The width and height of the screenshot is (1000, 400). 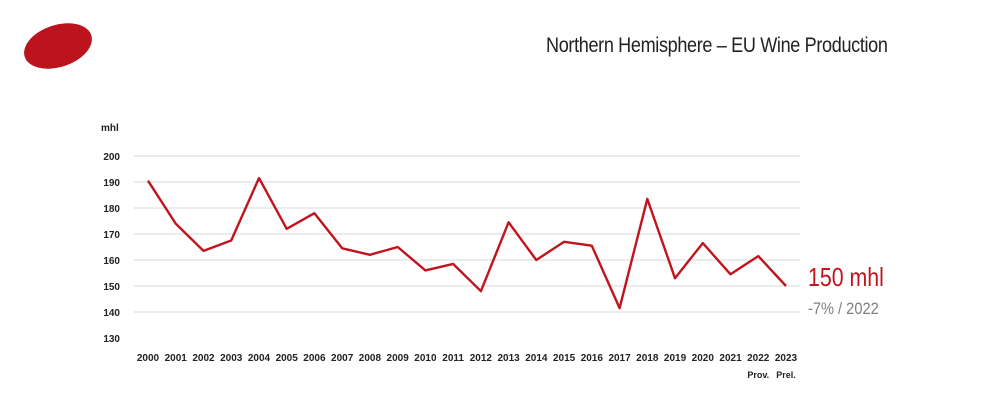 I want to click on y-tick-label: 180, so click(x=111, y=209).